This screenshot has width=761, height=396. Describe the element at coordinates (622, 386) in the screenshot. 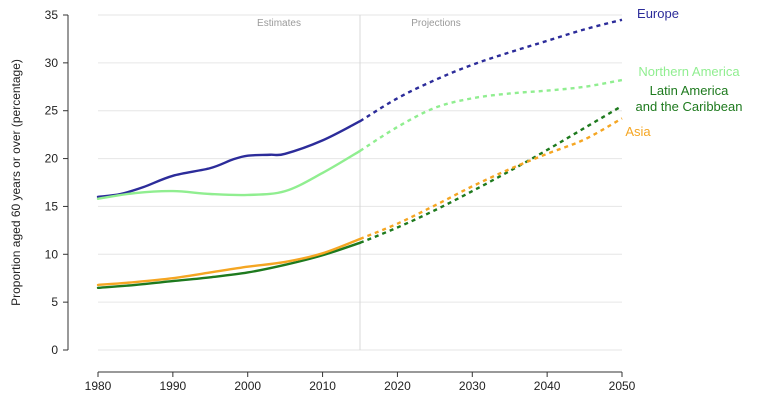

I see `x-tick-label: 2050` at that location.